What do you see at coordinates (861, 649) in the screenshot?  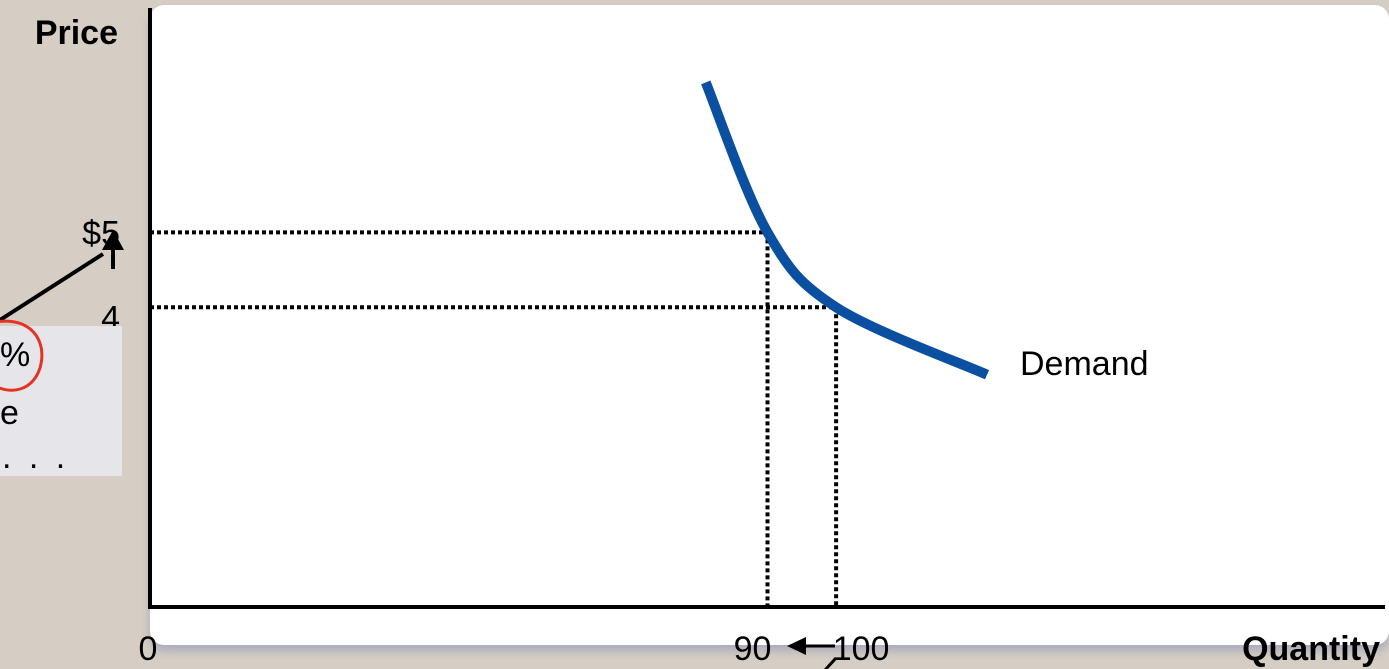 I see `x-tick-label-100: 100` at bounding box center [861, 649].